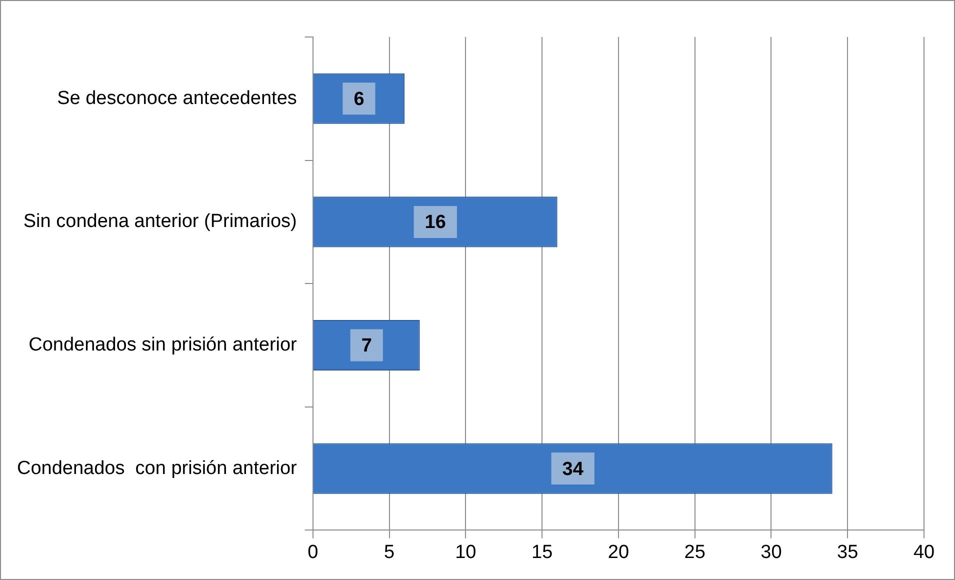  I want to click on x-tick-label: 30, so click(771, 552).